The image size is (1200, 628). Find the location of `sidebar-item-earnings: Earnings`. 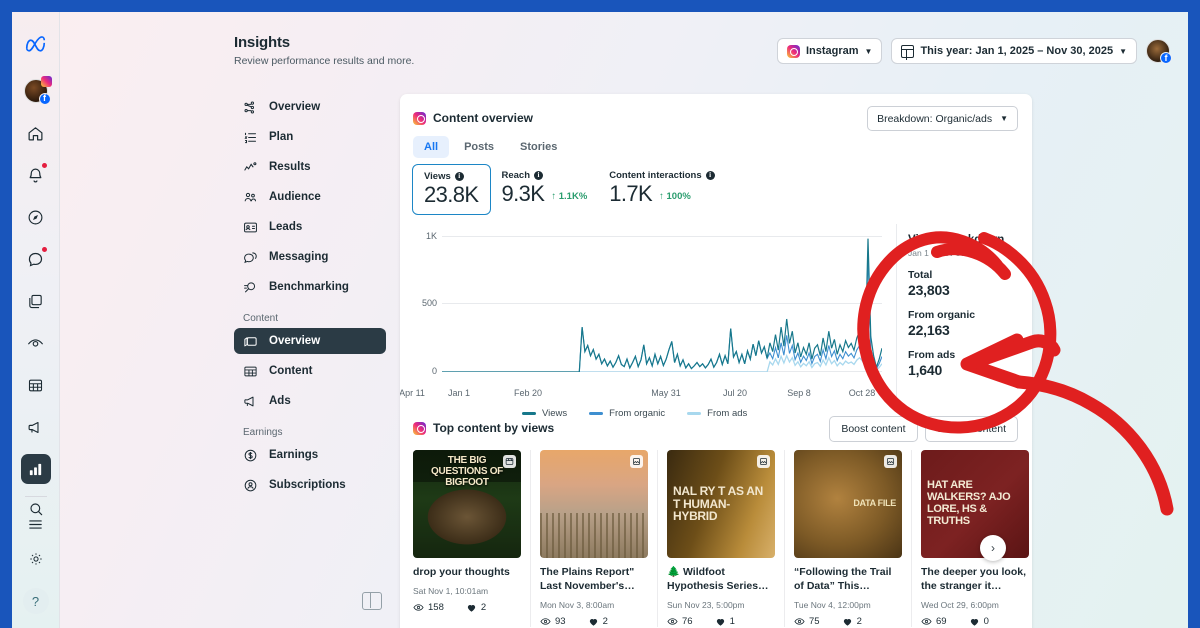

sidebar-item-earnings: Earnings is located at coordinates (310, 455).